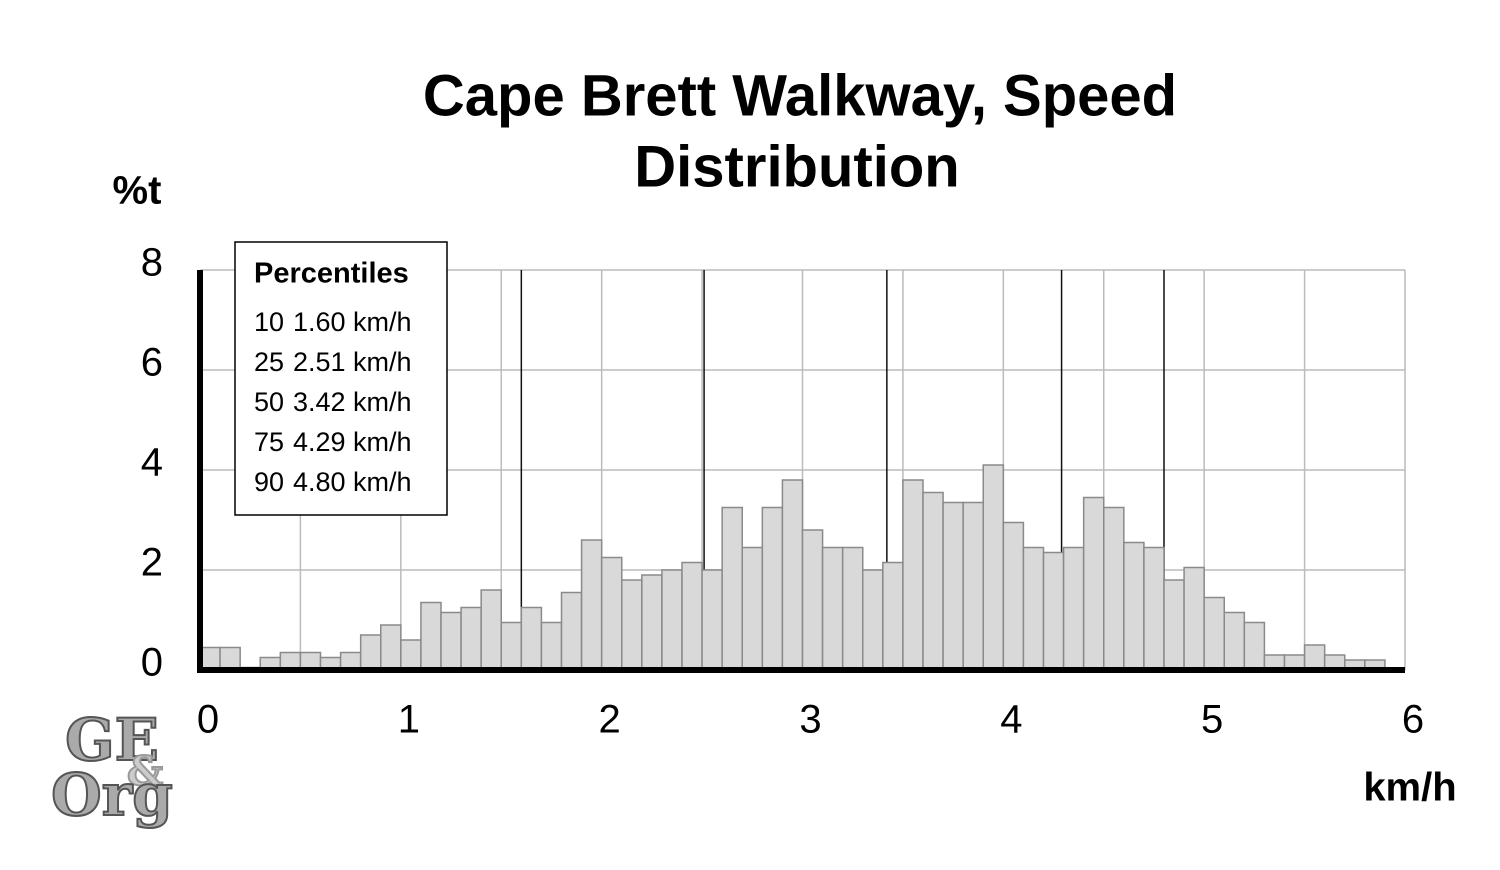 This screenshot has width=1500, height=870. Describe the element at coordinates (152, 363) in the screenshot. I see `y-tick-label: 6` at that location.